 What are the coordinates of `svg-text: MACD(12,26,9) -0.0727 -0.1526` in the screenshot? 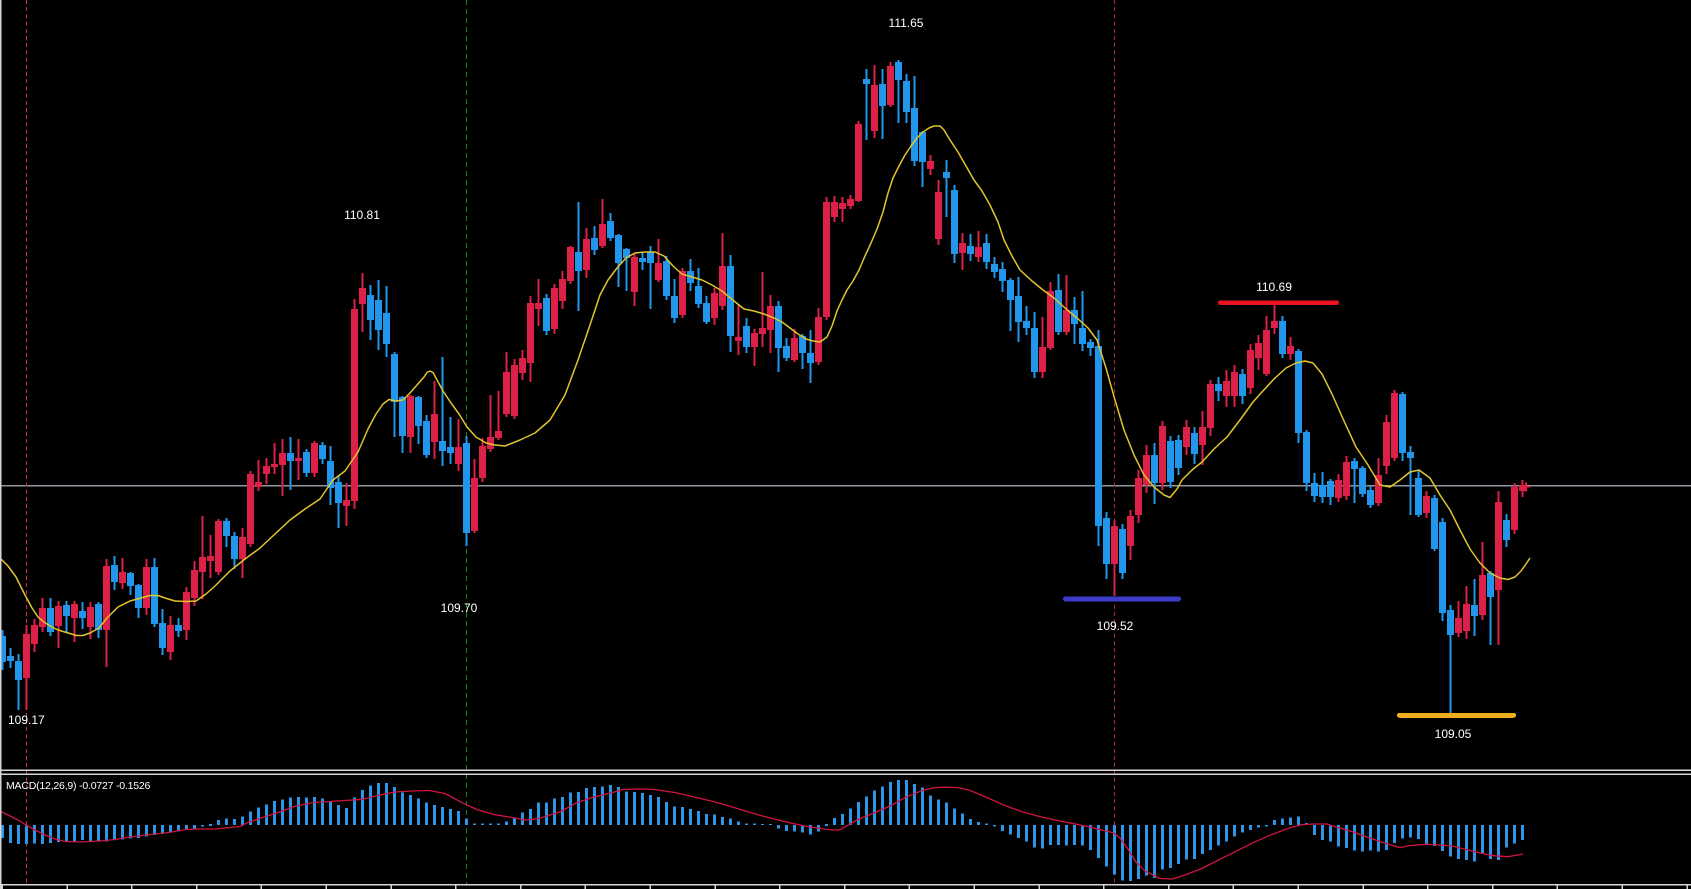 It's located at (78, 786).